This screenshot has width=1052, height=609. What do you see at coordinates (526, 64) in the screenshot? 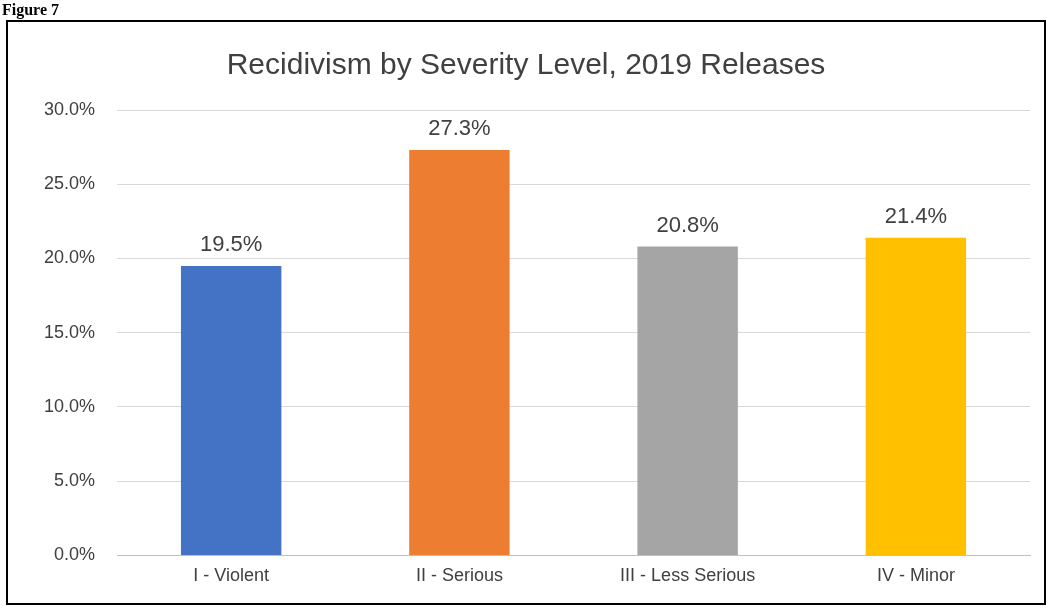
I see `chart-title: Recidivism by Severity Level, 2019 Releases` at bounding box center [526, 64].